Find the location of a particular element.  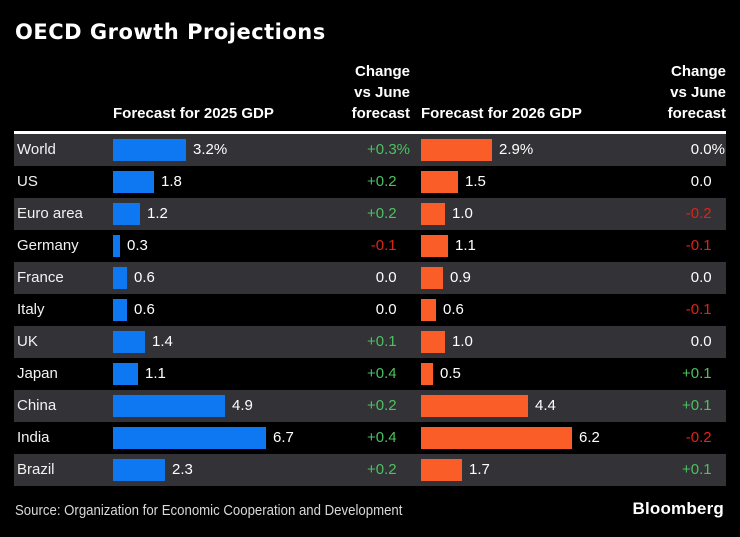

table-row: China 4.9 +0.2% 4.4 +0.1% is located at coordinates (370, 406).